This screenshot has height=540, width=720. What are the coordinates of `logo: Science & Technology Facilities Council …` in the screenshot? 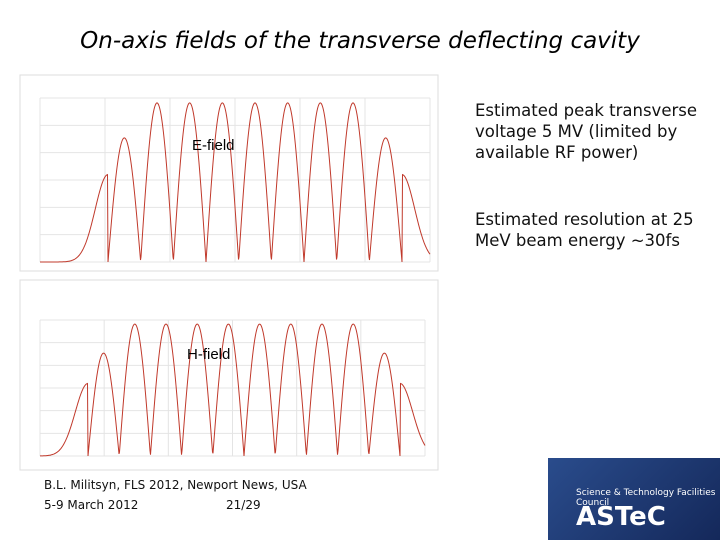 It's located at (634, 499).